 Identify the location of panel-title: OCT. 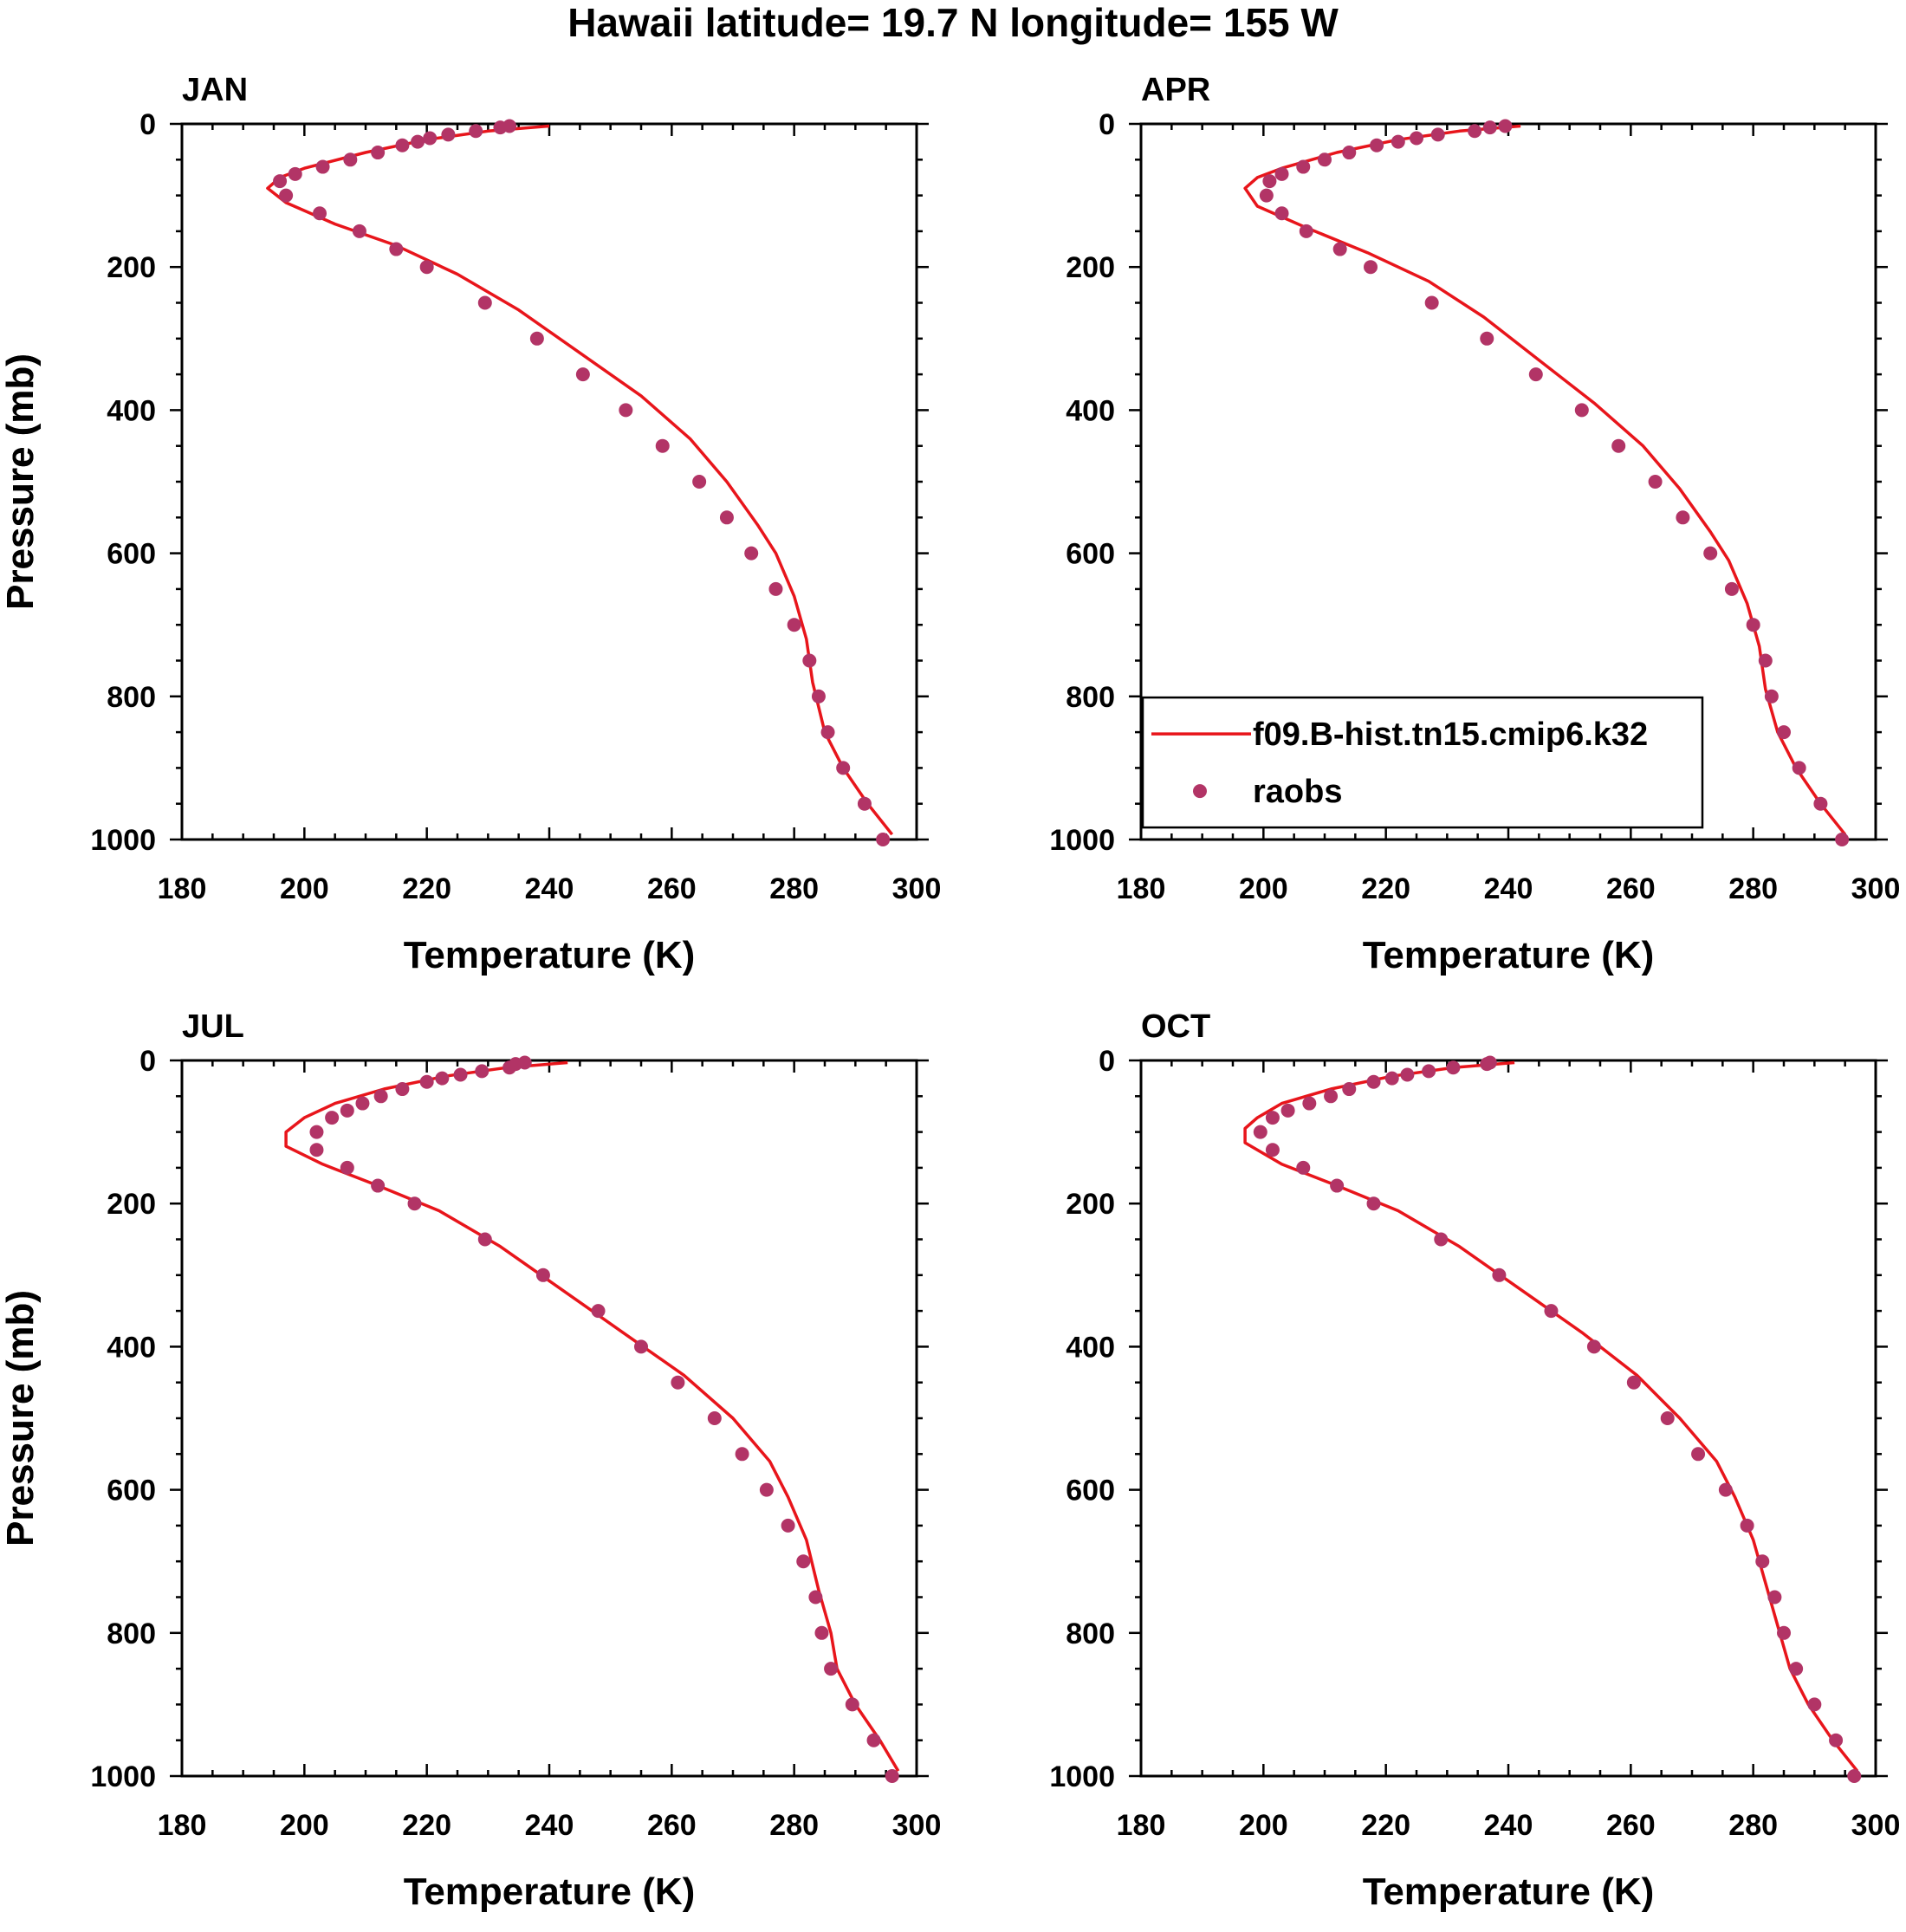
(1175, 1027).